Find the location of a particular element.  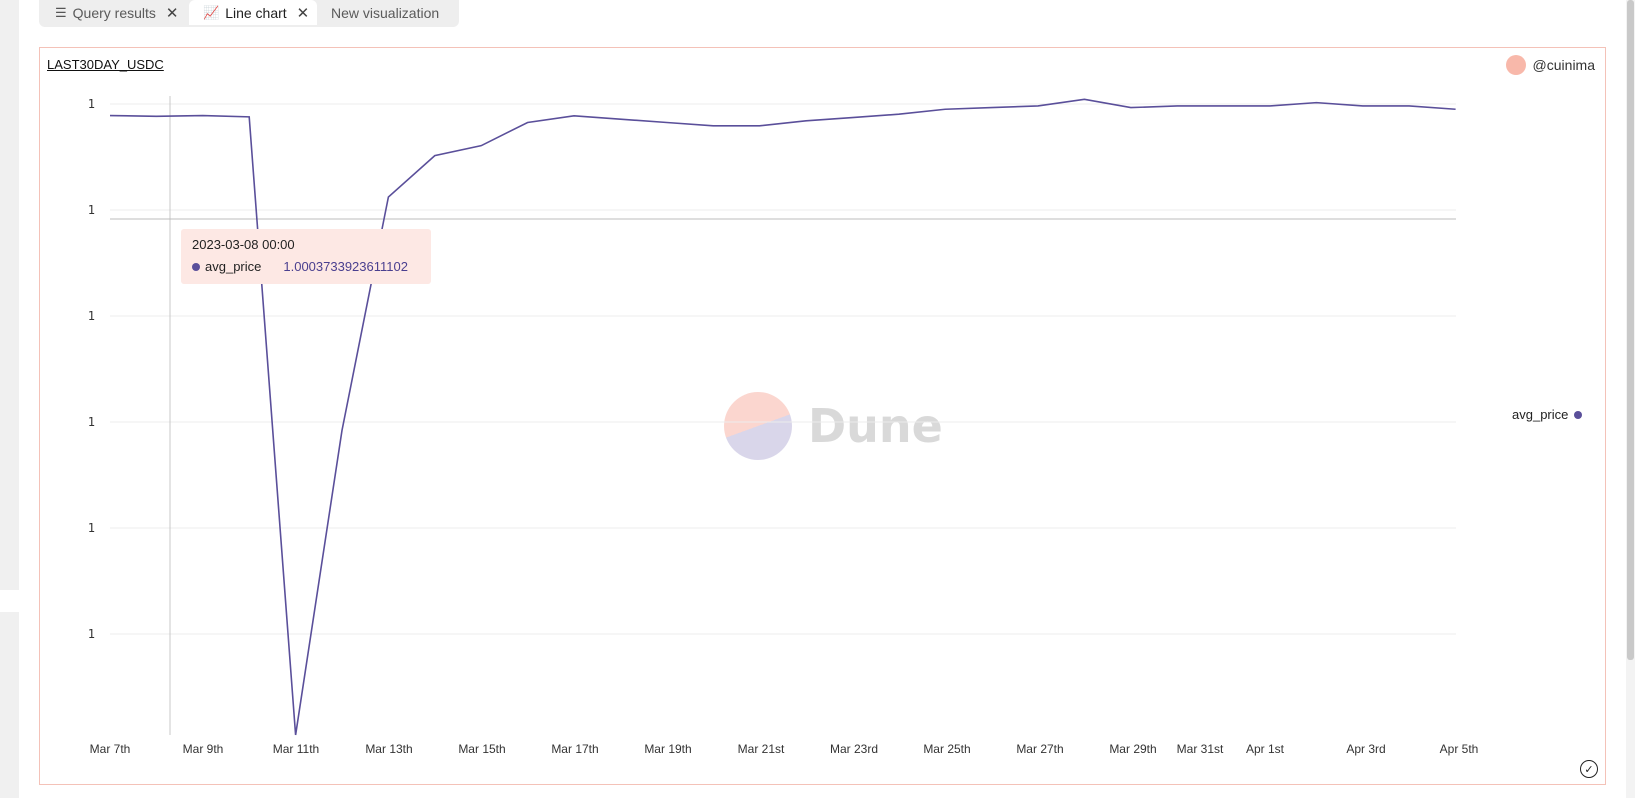

check-circle-icon: ✓ is located at coordinates (1589, 769).